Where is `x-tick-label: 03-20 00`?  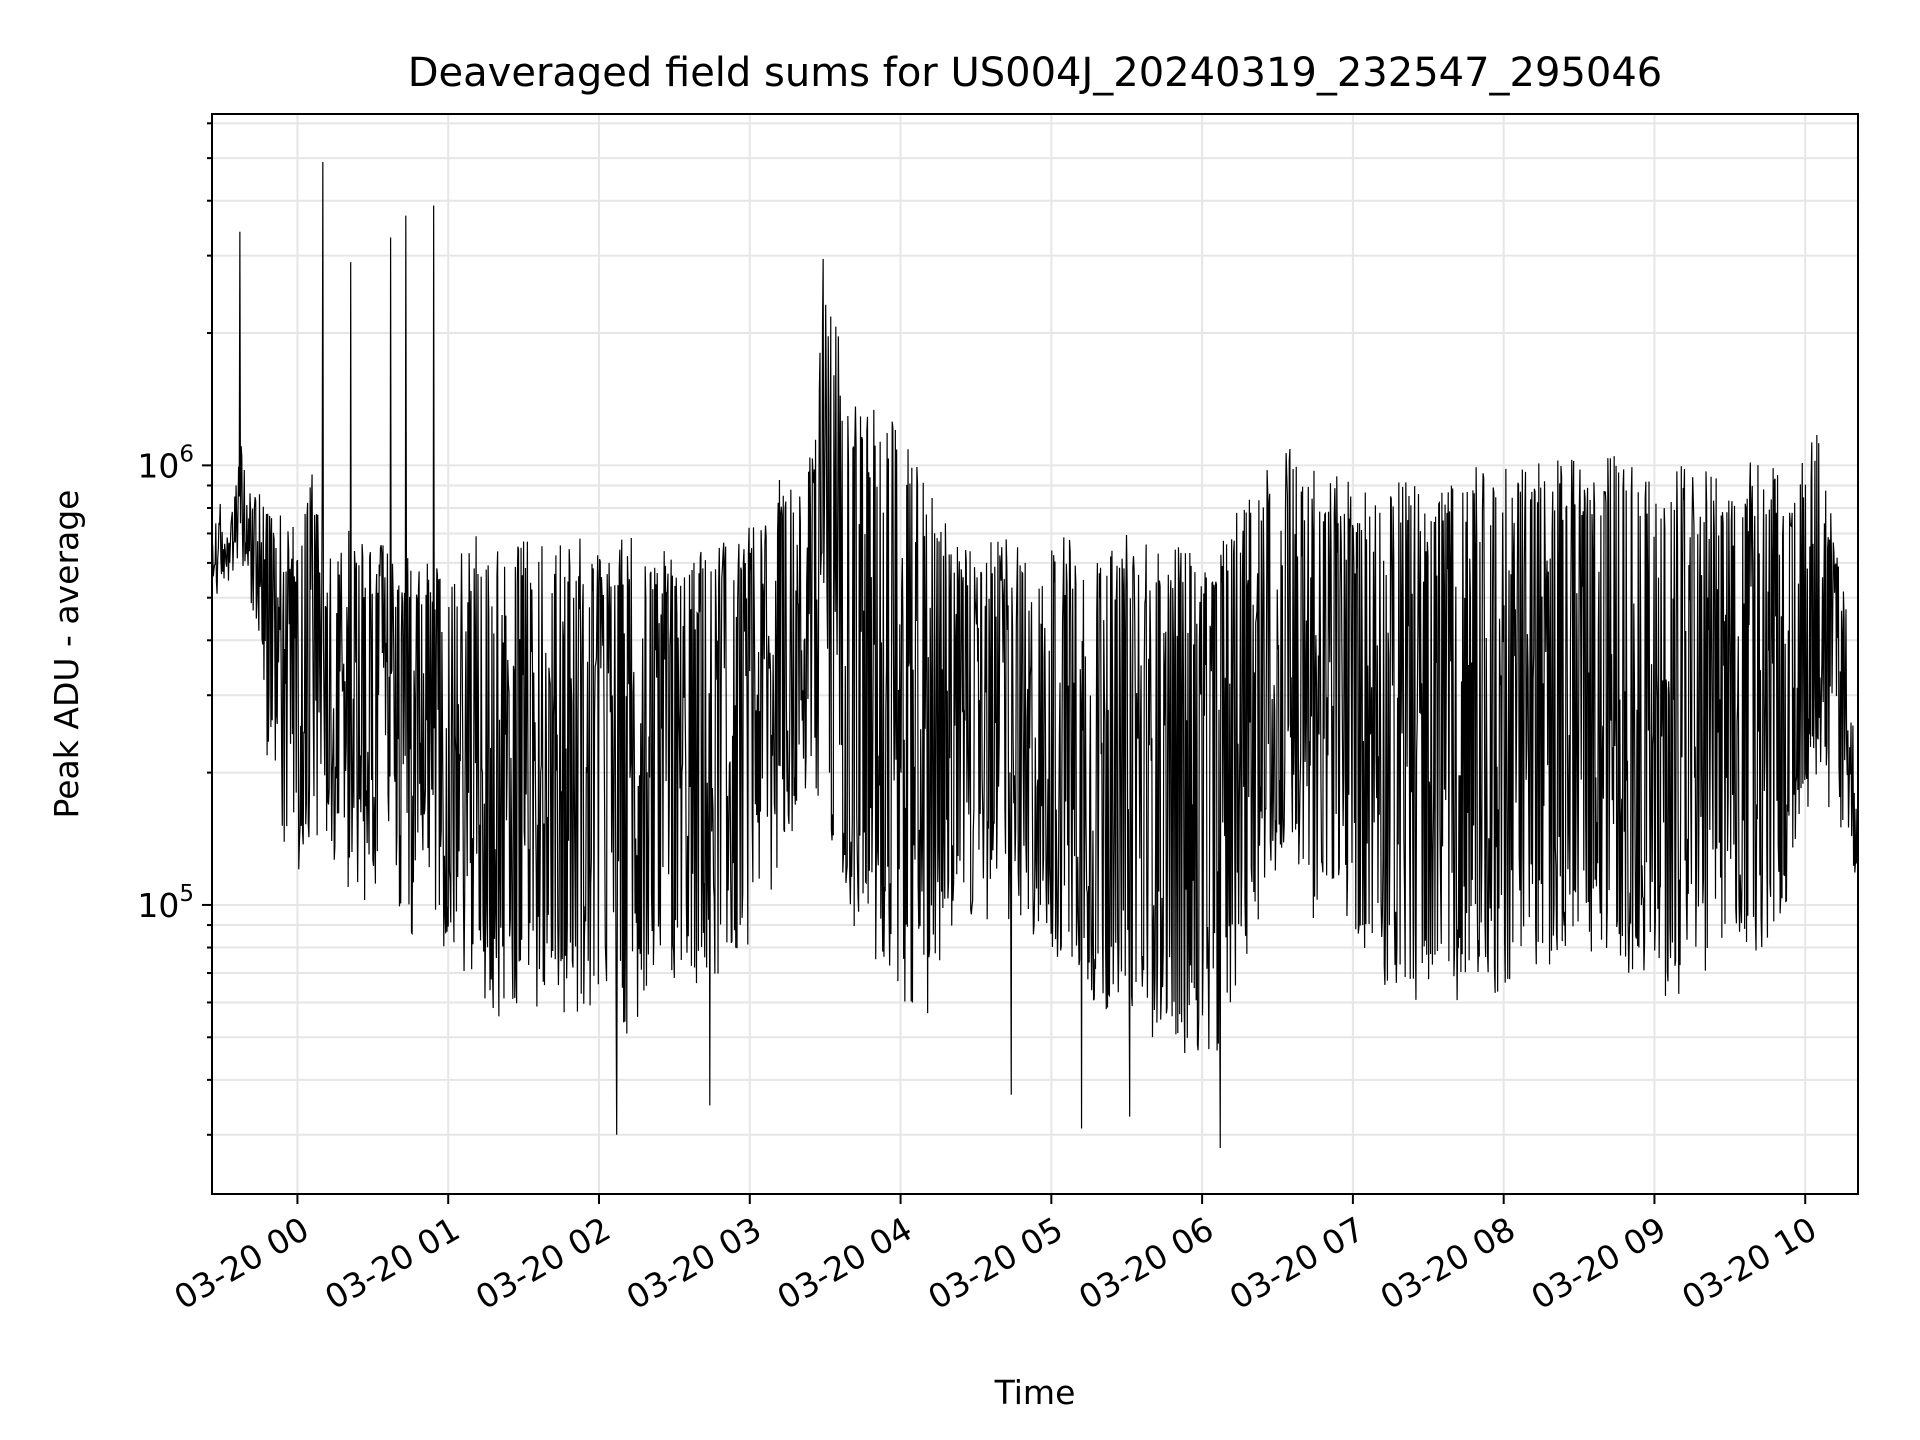 x-tick-label: 03-20 00 is located at coordinates (241, 1263).